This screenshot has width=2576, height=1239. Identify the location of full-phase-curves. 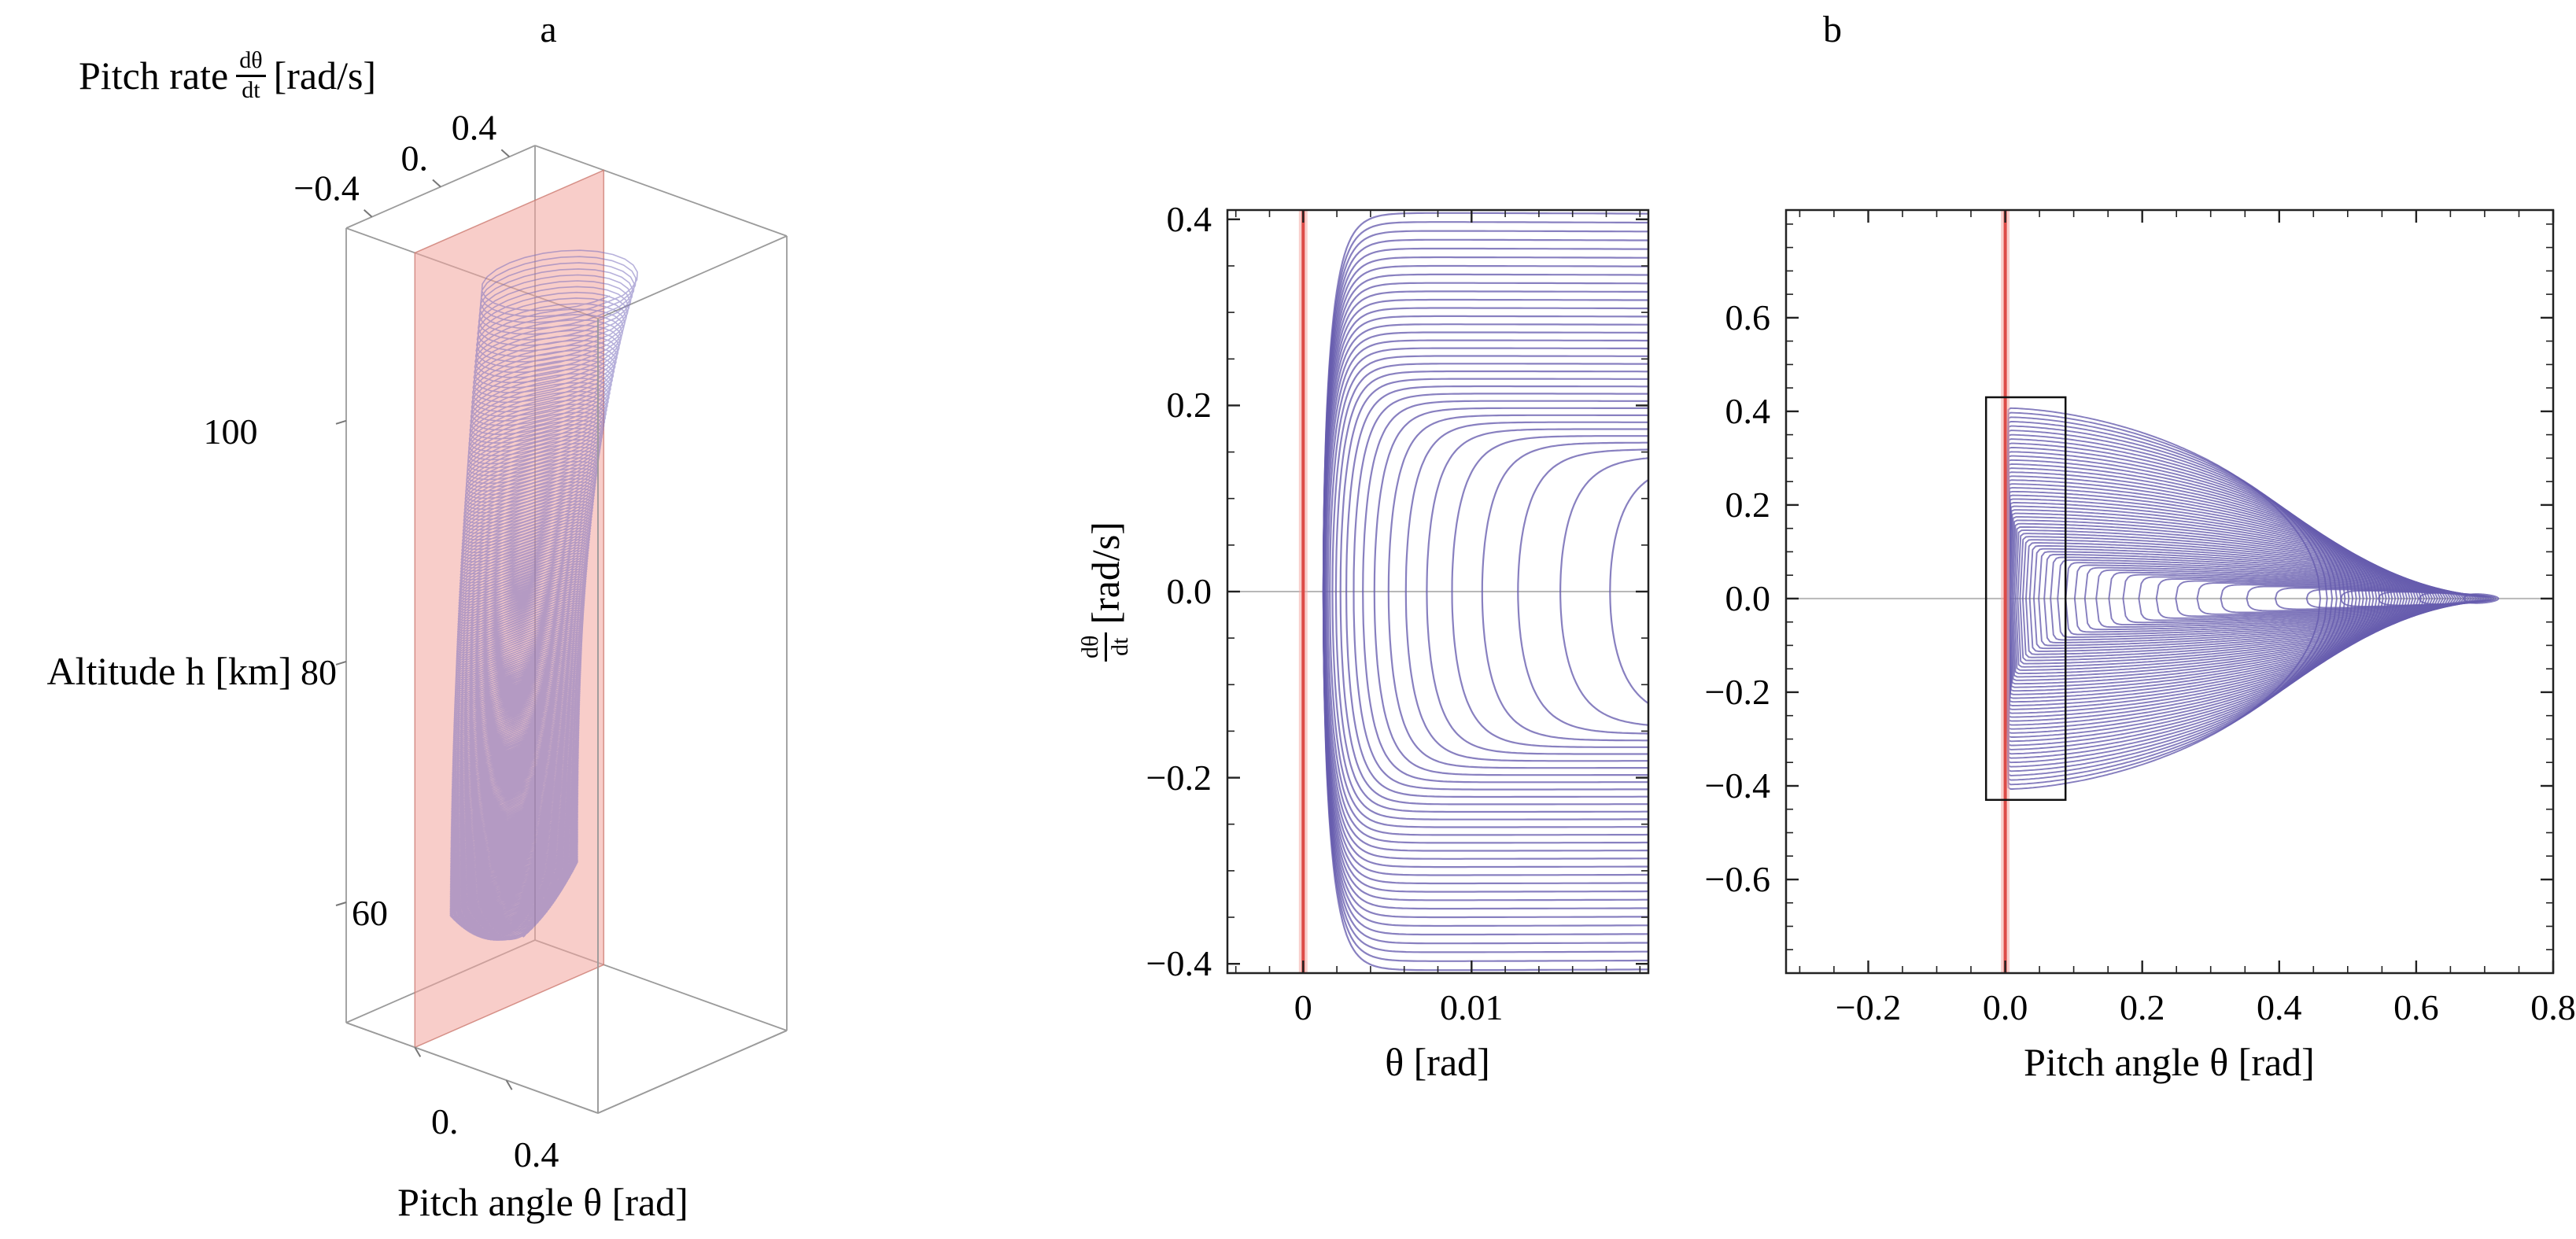
(2252, 598).